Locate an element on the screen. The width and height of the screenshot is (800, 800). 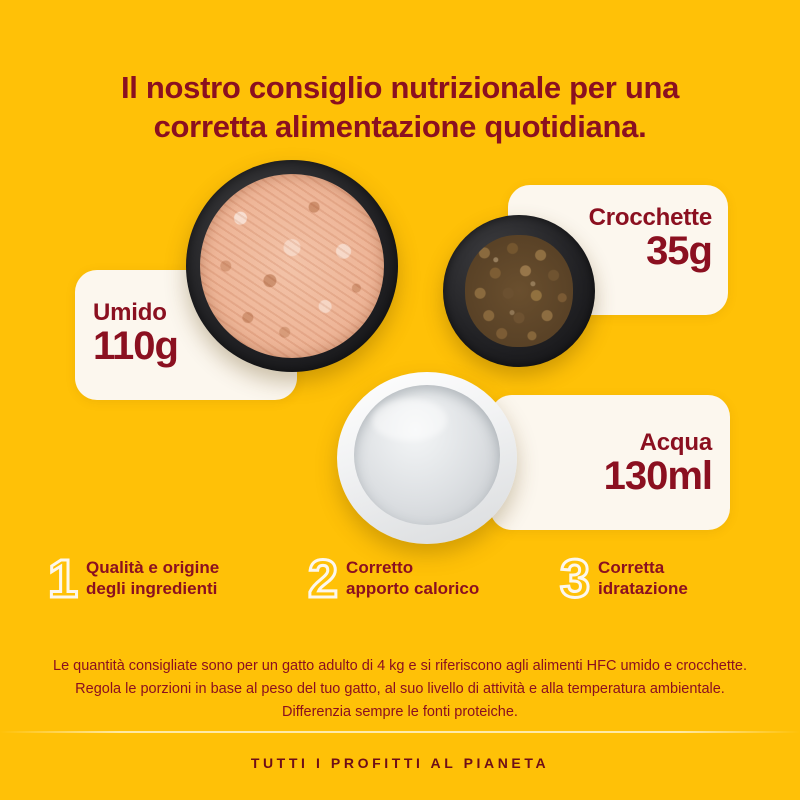
portion-card-acqua-text: Acqua 130ml is located at coordinates (658, 464).